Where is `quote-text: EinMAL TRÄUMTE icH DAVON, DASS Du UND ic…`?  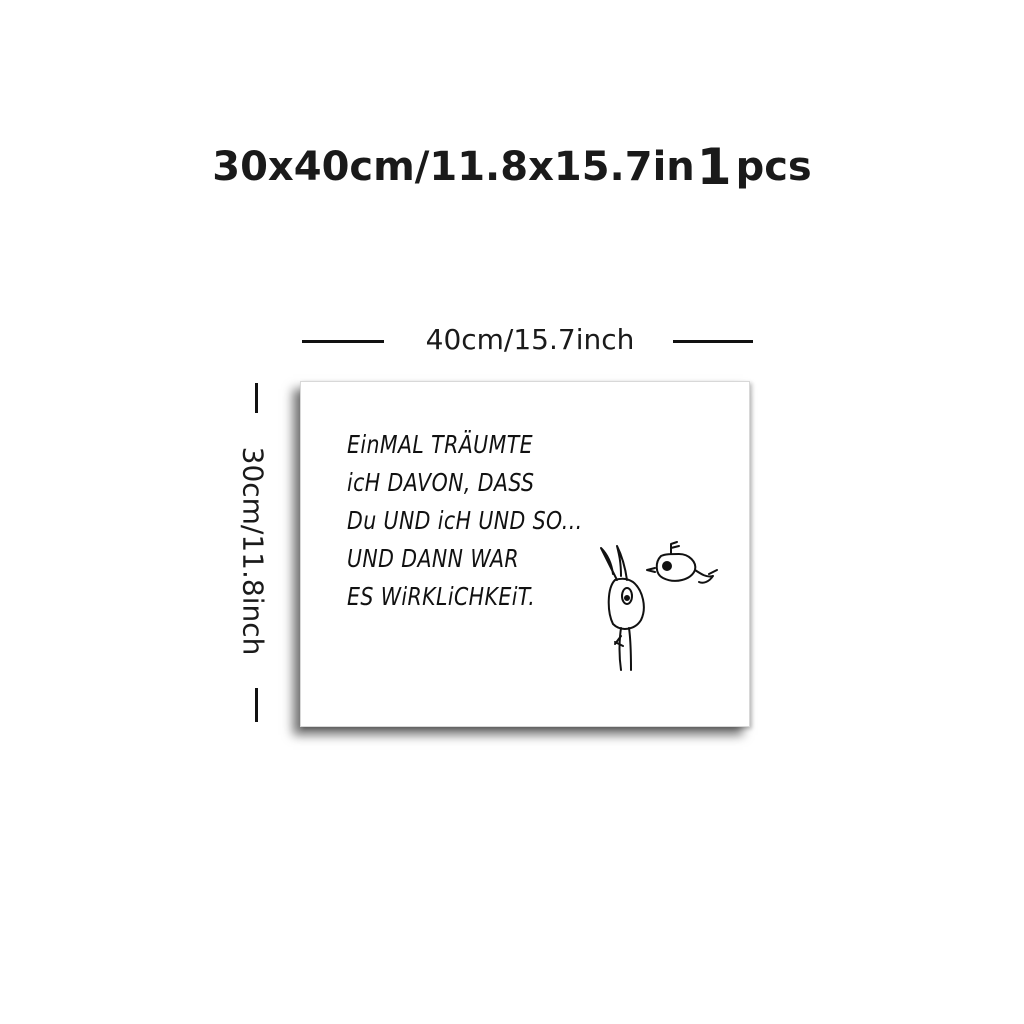
quote-text: EinMAL TRÄUMTE icH DAVON, DASS Du UND ic… is located at coordinates (465, 521).